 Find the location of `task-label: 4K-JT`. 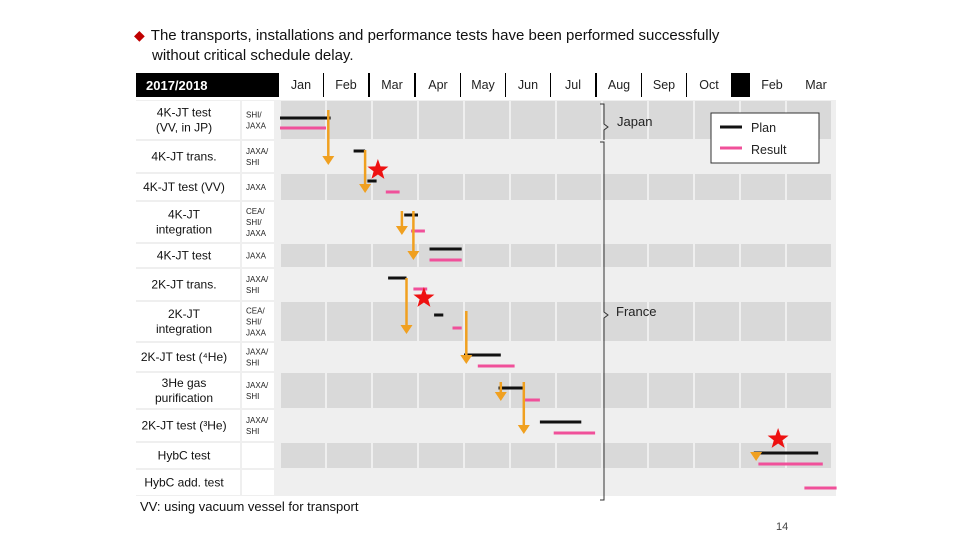

task-label: 4K-JT is located at coordinates (184, 215).